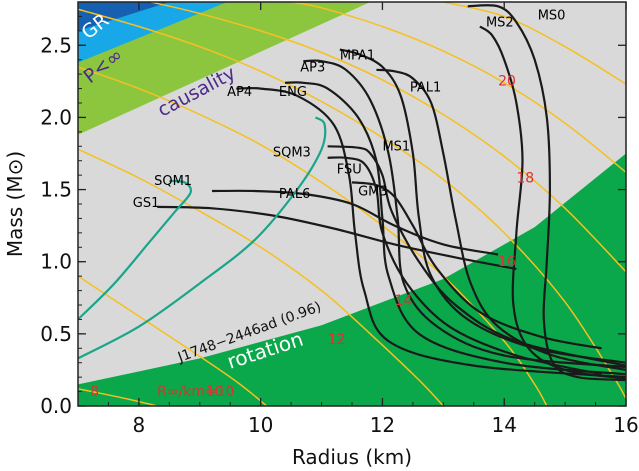 This screenshot has width=639, height=471. What do you see at coordinates (139, 425) in the screenshot?
I see `x-tick-label: 8` at bounding box center [139, 425].